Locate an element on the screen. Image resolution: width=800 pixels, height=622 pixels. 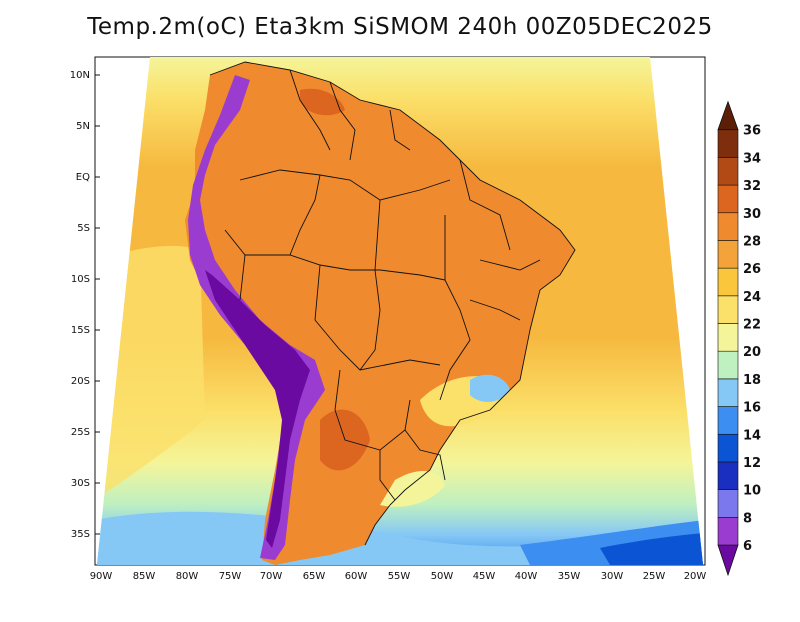
latitude-axis: 10N 5N EQ 5S 10S 15S 20S 25S 30S 35S is located at coordinates (85, 305).